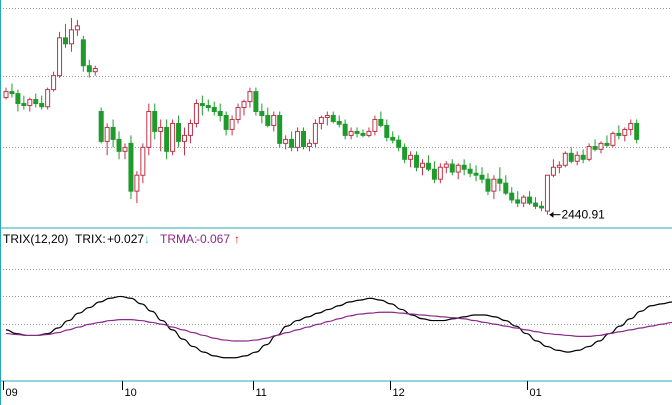  I want to click on trma-up-arrow-icon: ↑, so click(237, 239).